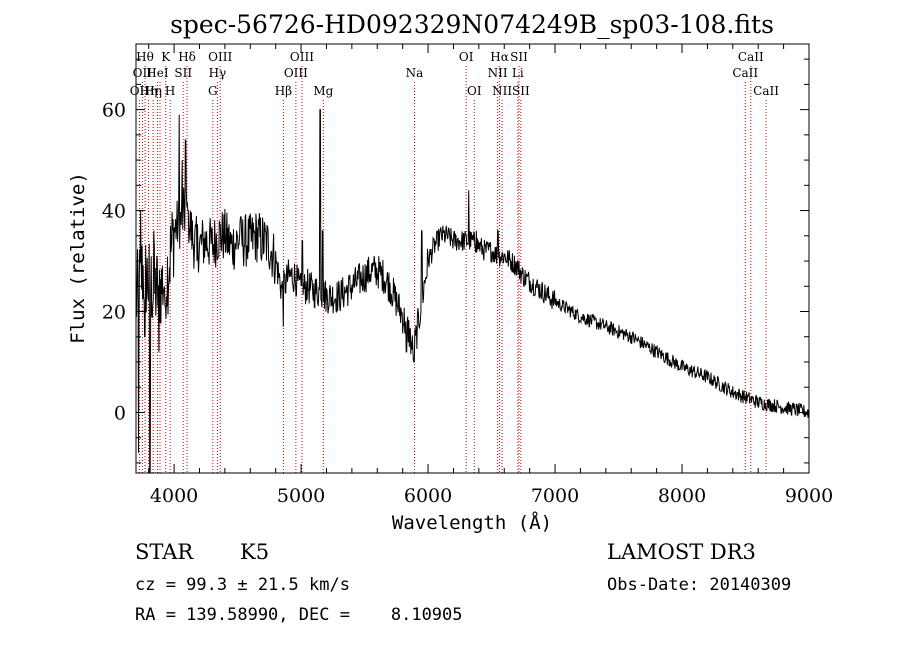  Describe the element at coordinates (301, 496) in the screenshot. I see `x-tick-label: 5000` at that location.